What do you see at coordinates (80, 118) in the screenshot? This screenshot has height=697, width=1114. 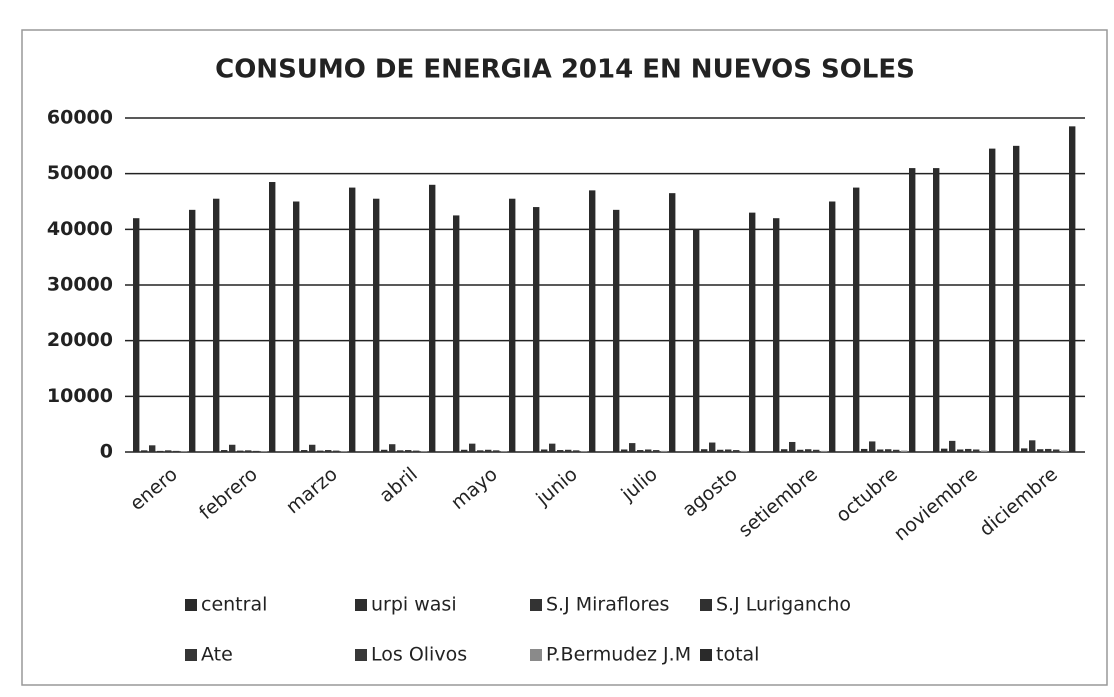 I see `y-tick-label: 60000` at bounding box center [80, 118].